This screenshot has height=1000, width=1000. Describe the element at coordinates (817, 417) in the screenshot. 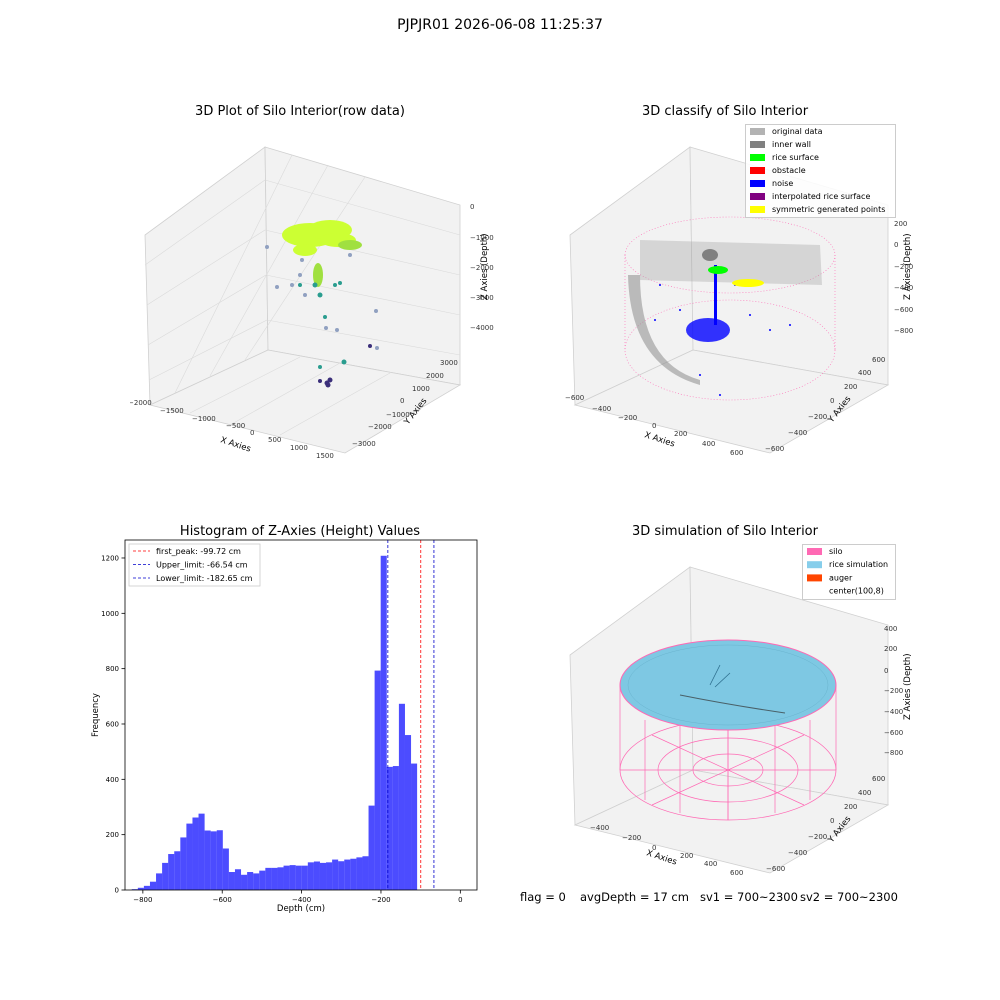

I see `classify-ytick: −200` at that location.